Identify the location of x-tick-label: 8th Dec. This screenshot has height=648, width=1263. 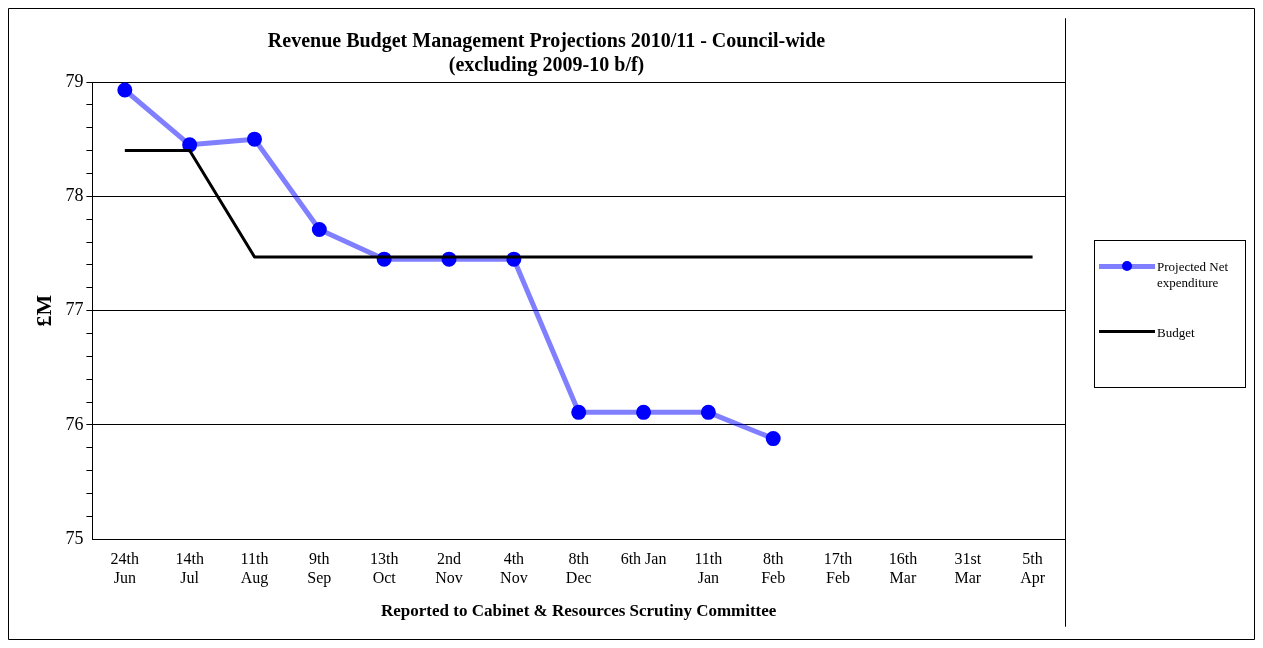
(578, 568).